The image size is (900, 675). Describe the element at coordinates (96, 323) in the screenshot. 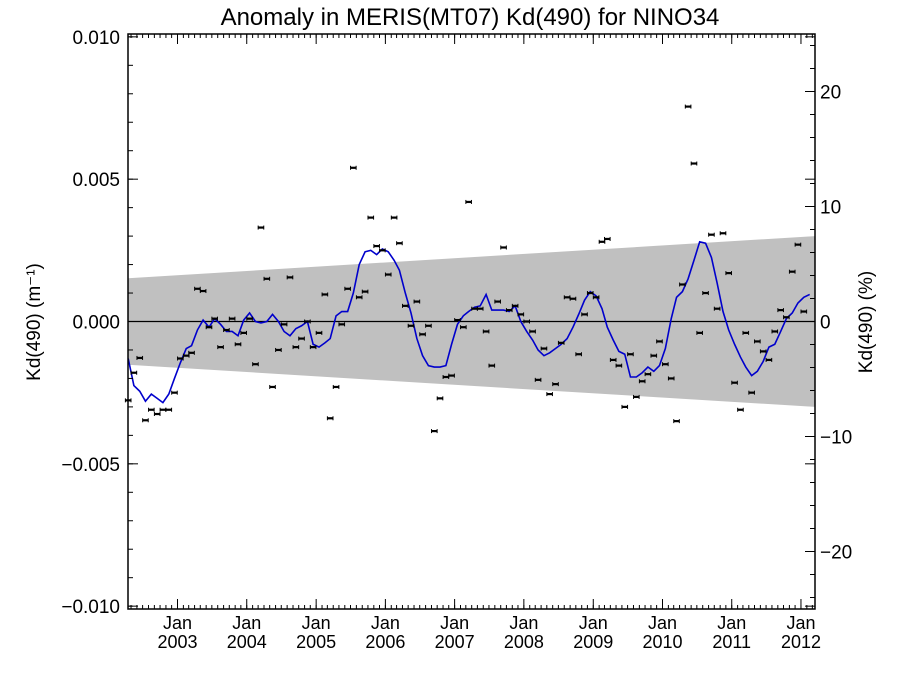

I see `y-tick-label-left: 0.000` at that location.